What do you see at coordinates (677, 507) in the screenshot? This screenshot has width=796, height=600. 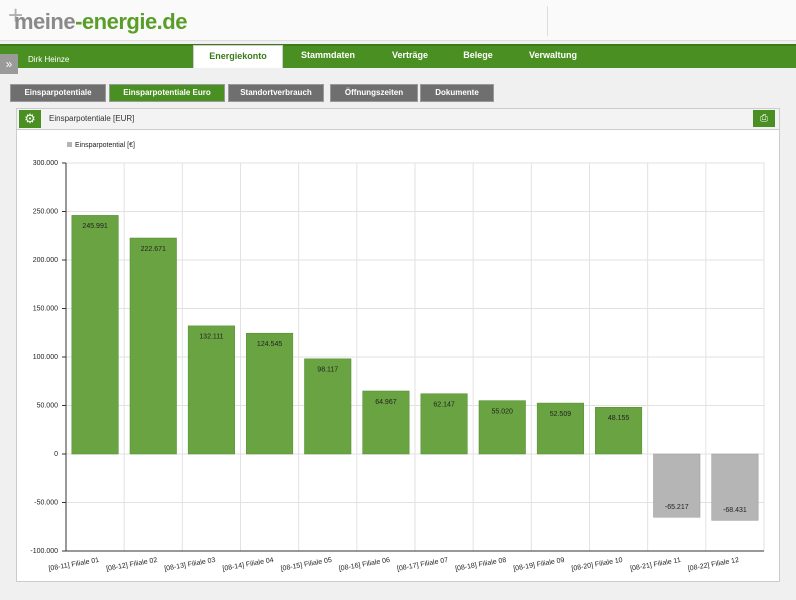 I see `data-label: -65.217` at bounding box center [677, 507].